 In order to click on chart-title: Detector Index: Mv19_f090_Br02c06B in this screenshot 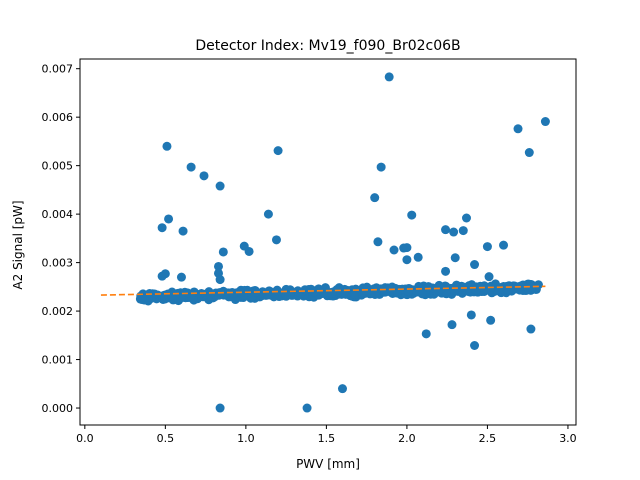, I will do `click(327, 46)`.